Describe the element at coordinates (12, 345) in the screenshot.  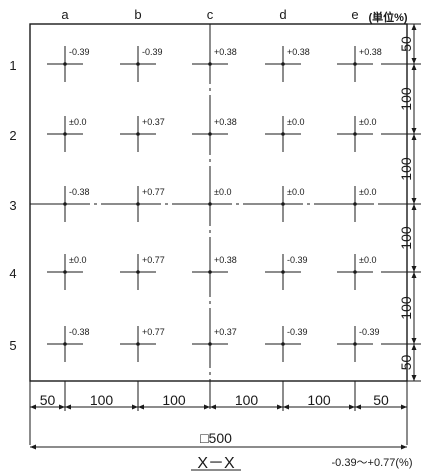
I see `row-label: 5` at that location.